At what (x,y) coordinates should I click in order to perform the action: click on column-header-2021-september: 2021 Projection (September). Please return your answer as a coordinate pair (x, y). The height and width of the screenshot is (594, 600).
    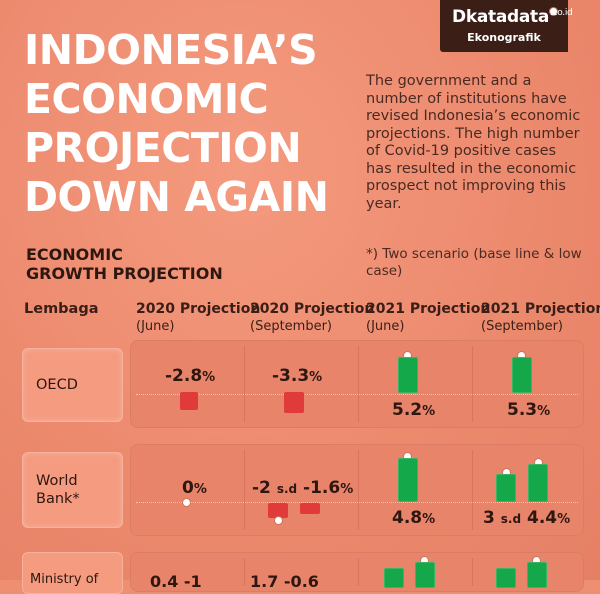
    Looking at the image, I should click on (540, 318).